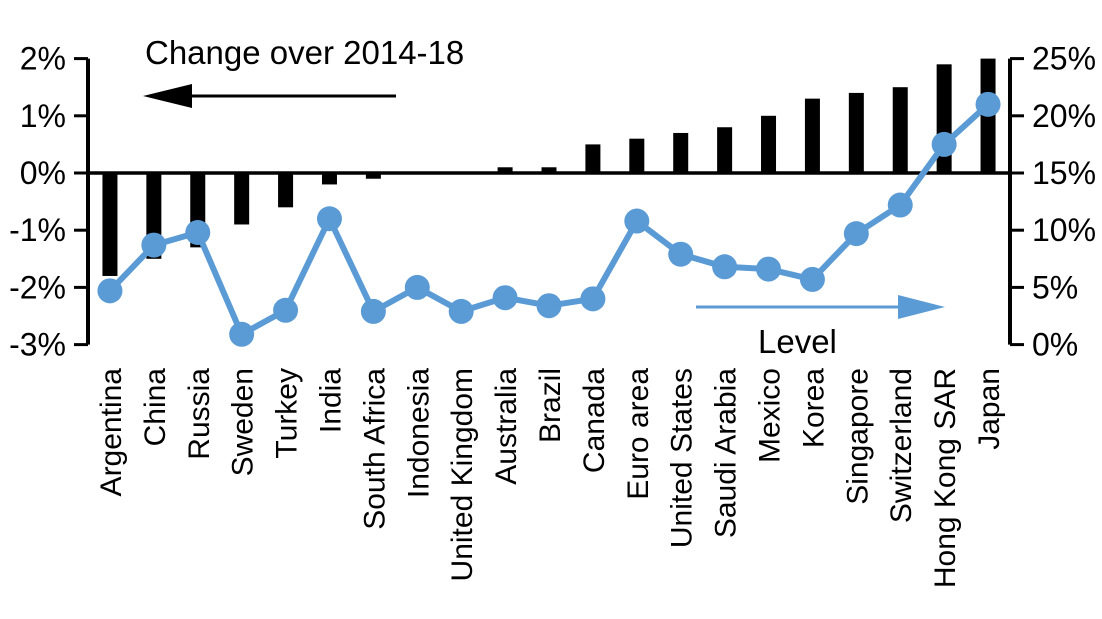  What do you see at coordinates (373, 311) in the screenshot?
I see `dot-south-africa` at bounding box center [373, 311].